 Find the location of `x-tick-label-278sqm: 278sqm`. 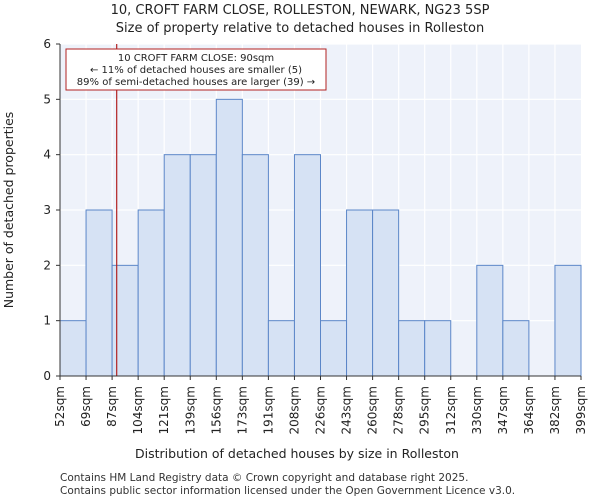

x-tick-label-278sqm: 278sqm is located at coordinates (399, 410).